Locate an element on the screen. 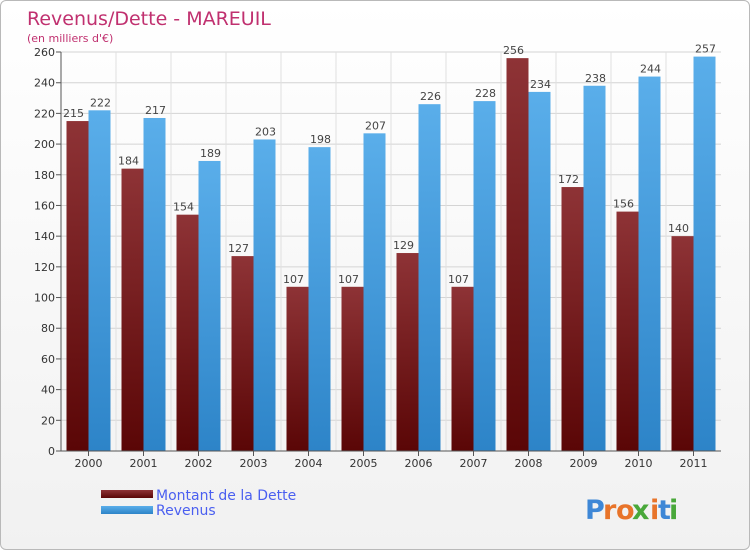 Image resolution: width=750 pixels, height=550 pixels. legend-swatch-revenue is located at coordinates (127, 510).